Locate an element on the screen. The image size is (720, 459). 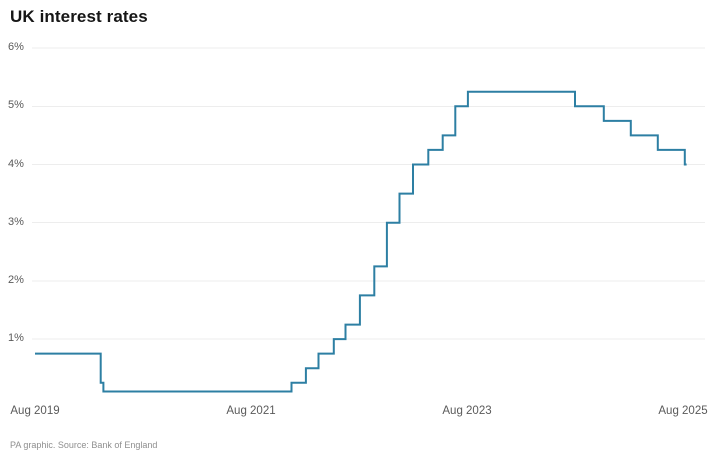
x-axis-tick-label-aug2025: Aug 2025 is located at coordinates (683, 411).